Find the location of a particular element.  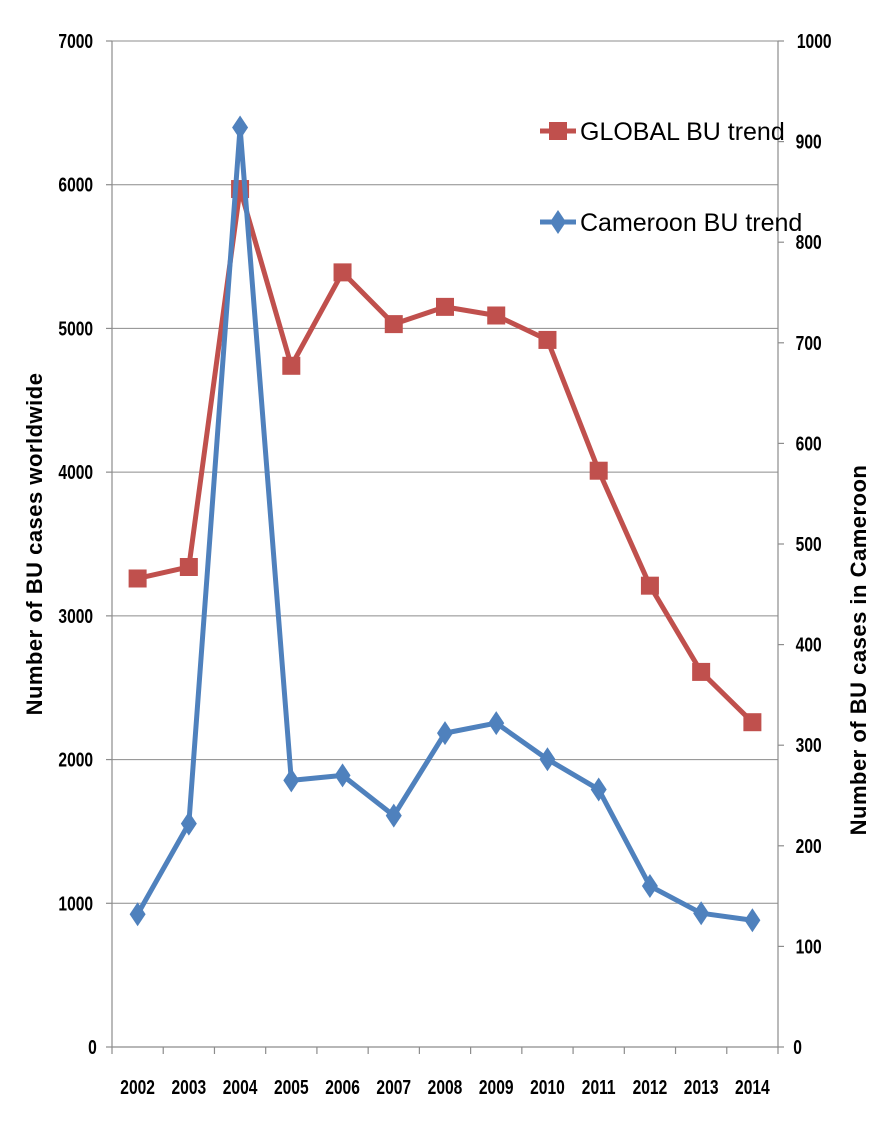

right-axis-title: Number of BU cases in Cameroon is located at coordinates (858, 650).